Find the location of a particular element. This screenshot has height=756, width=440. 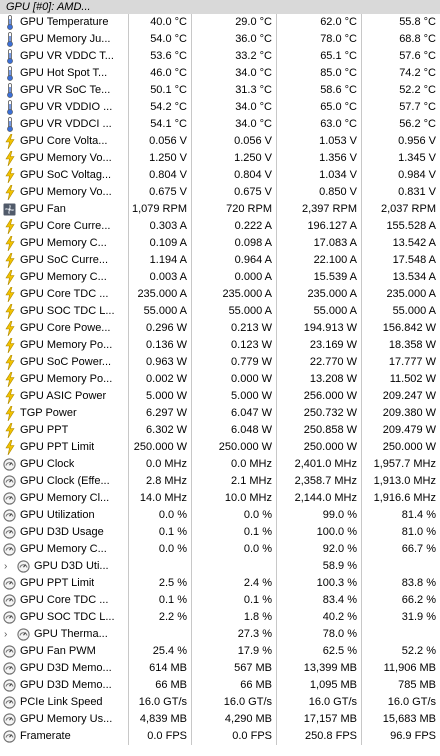

max-value: 2,358.7 MHz is located at coordinates (325, 481).